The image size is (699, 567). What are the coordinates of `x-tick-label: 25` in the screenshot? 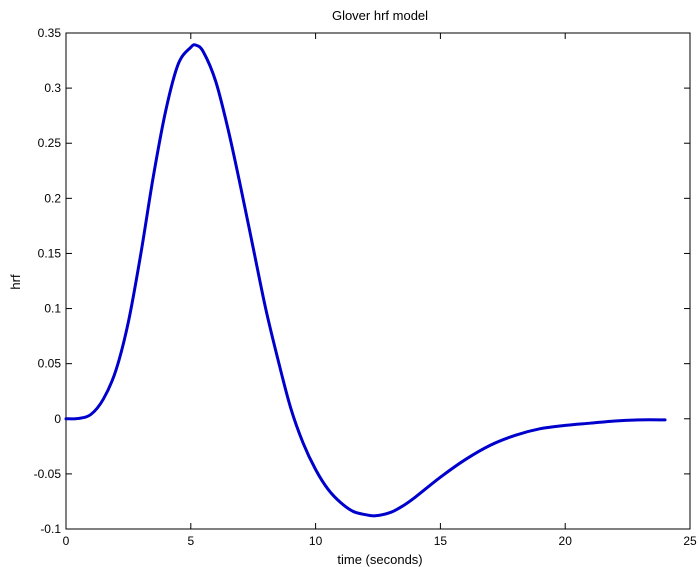 It's located at (690, 541).